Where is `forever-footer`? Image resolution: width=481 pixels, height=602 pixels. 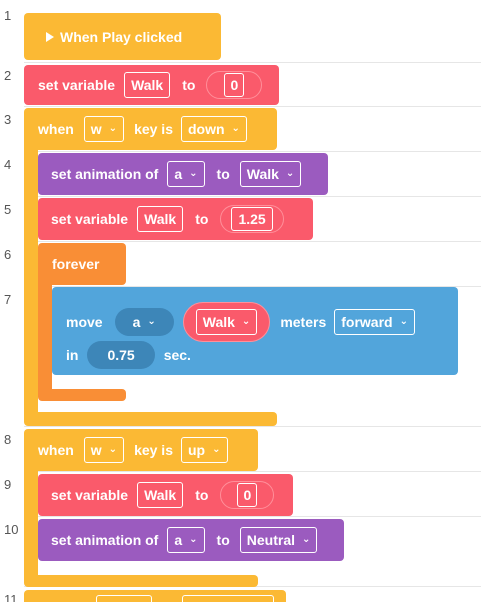 forever-footer is located at coordinates (82, 395).